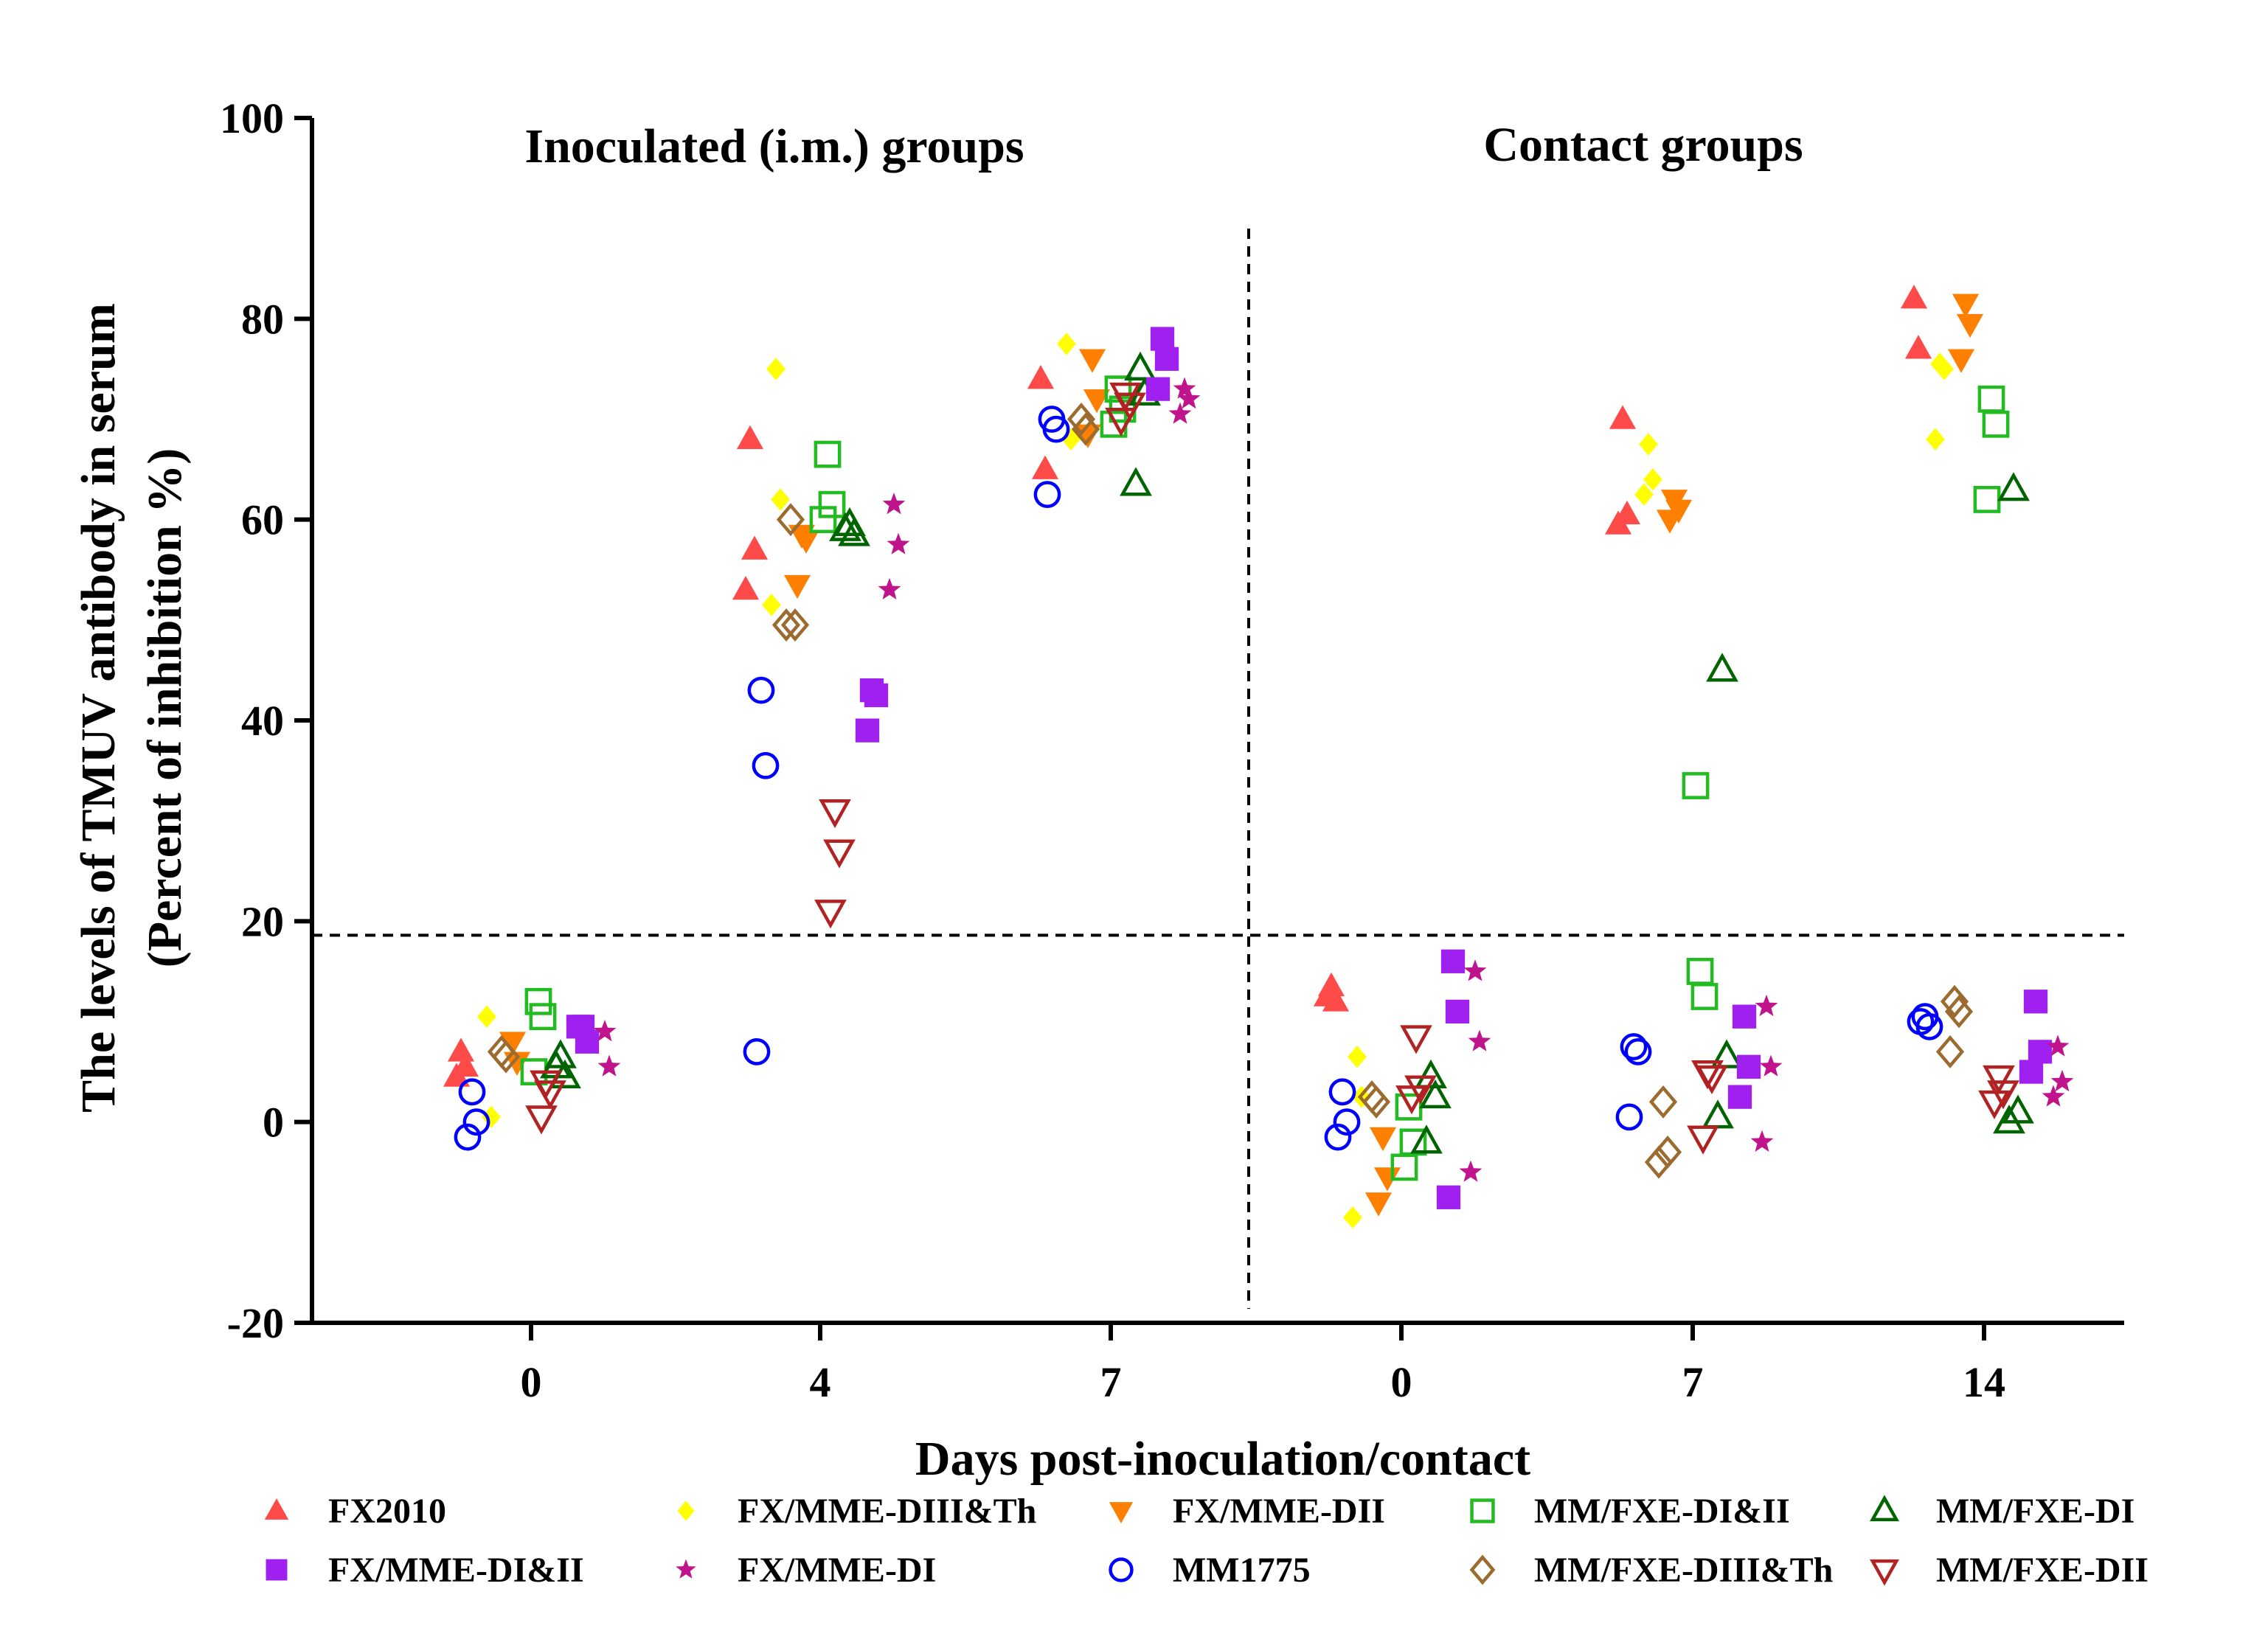 This screenshot has width=2268, height=1648. What do you see at coordinates (255, 1323) in the screenshot?
I see `y-tick-label: -20` at bounding box center [255, 1323].